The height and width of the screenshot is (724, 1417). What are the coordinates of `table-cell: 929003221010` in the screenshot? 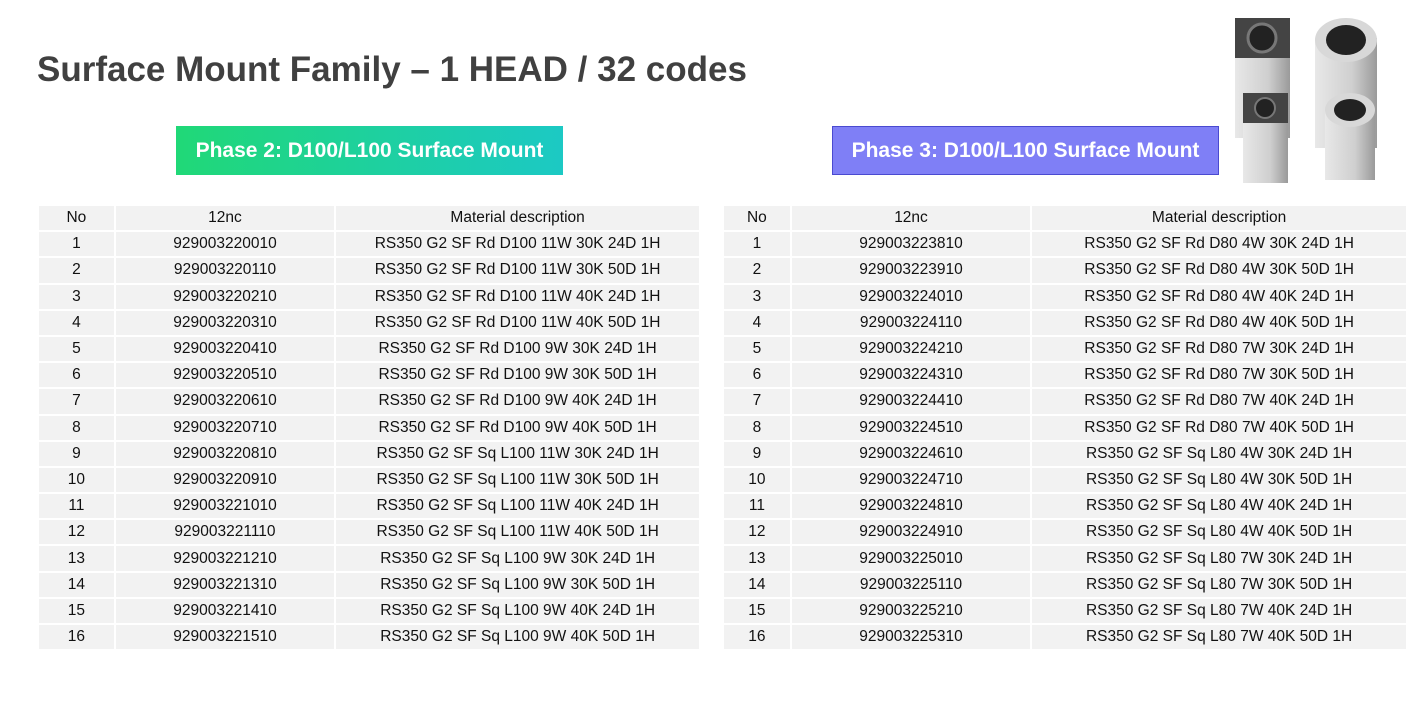 It's located at (225, 506).